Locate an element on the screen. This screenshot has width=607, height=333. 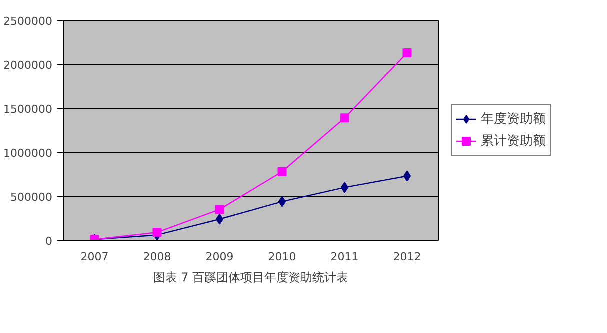
y-tick-label: 2500000 is located at coordinates (28, 21).